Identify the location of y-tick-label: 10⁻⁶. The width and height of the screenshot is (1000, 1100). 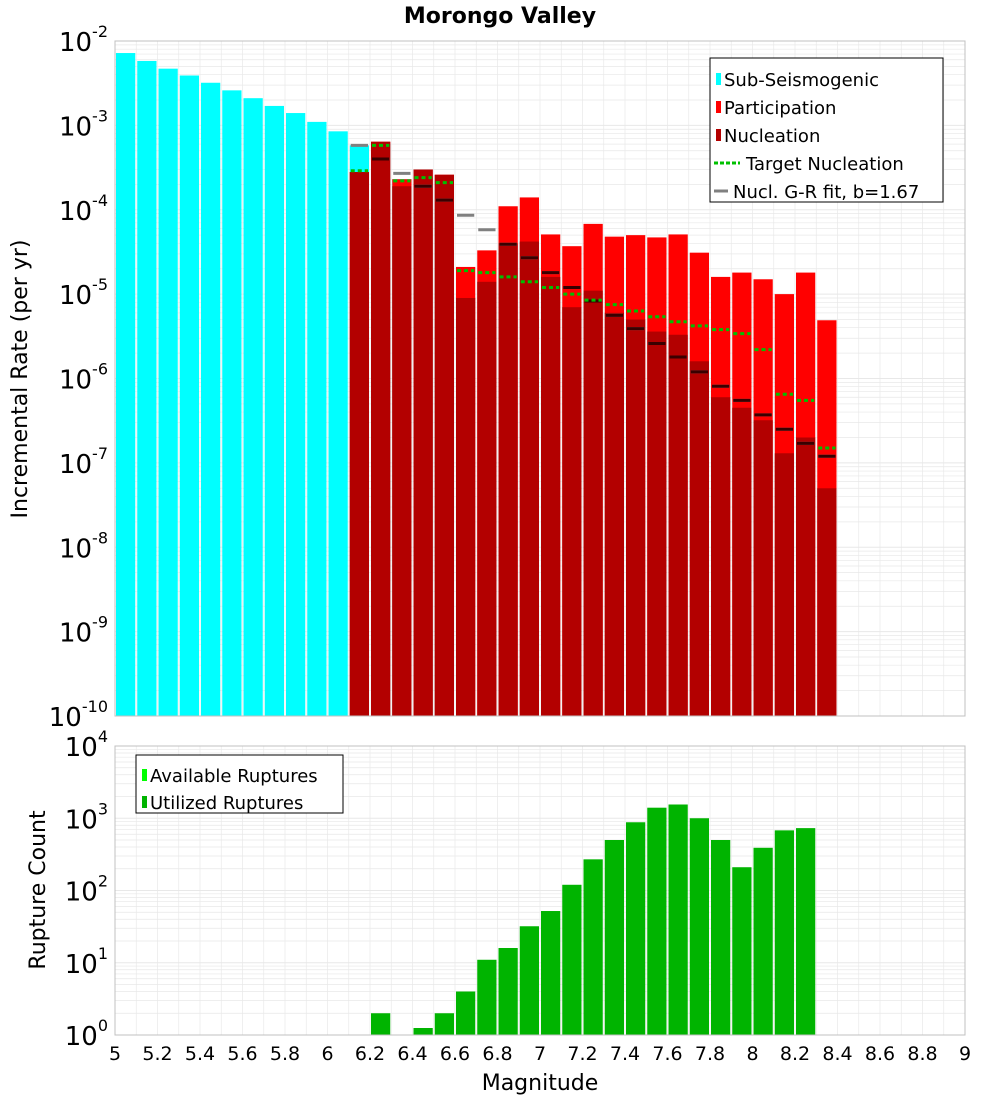
(83, 378).